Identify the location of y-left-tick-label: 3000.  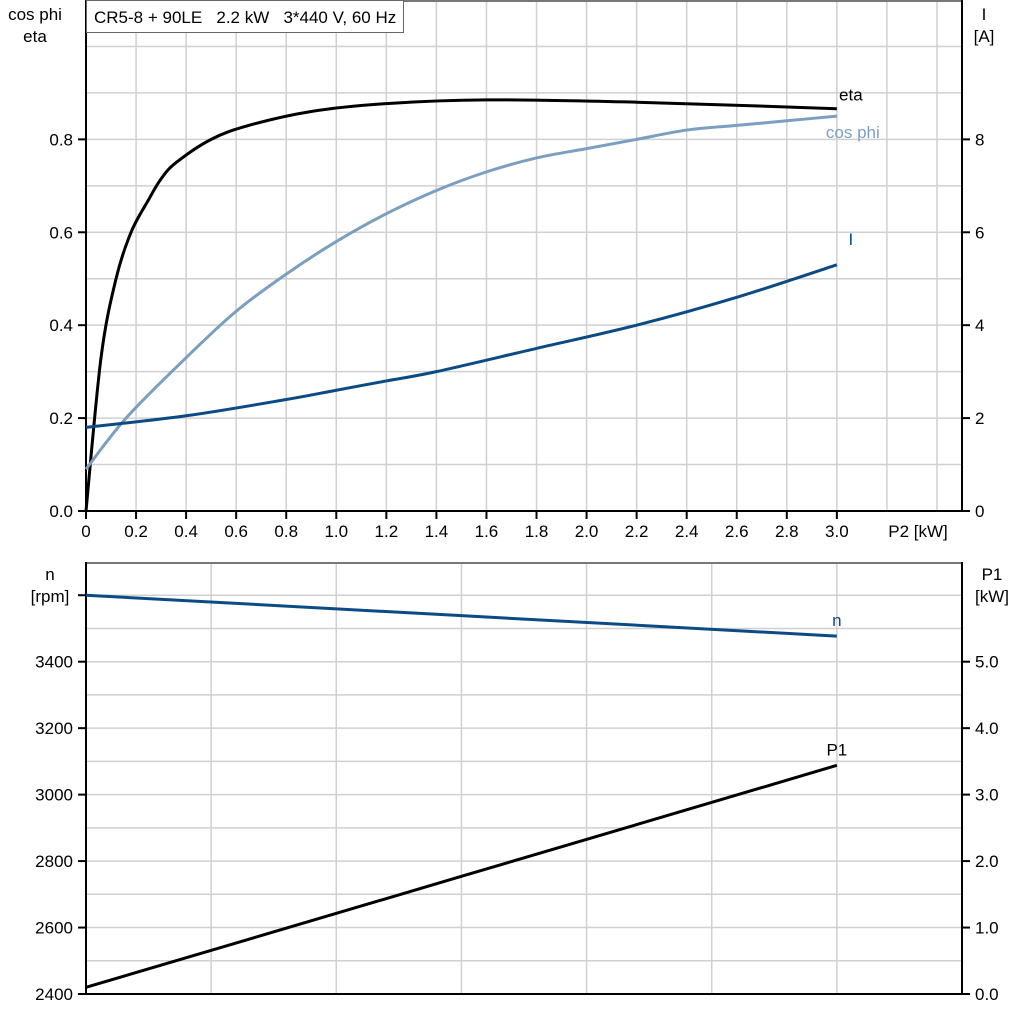
(54, 795).